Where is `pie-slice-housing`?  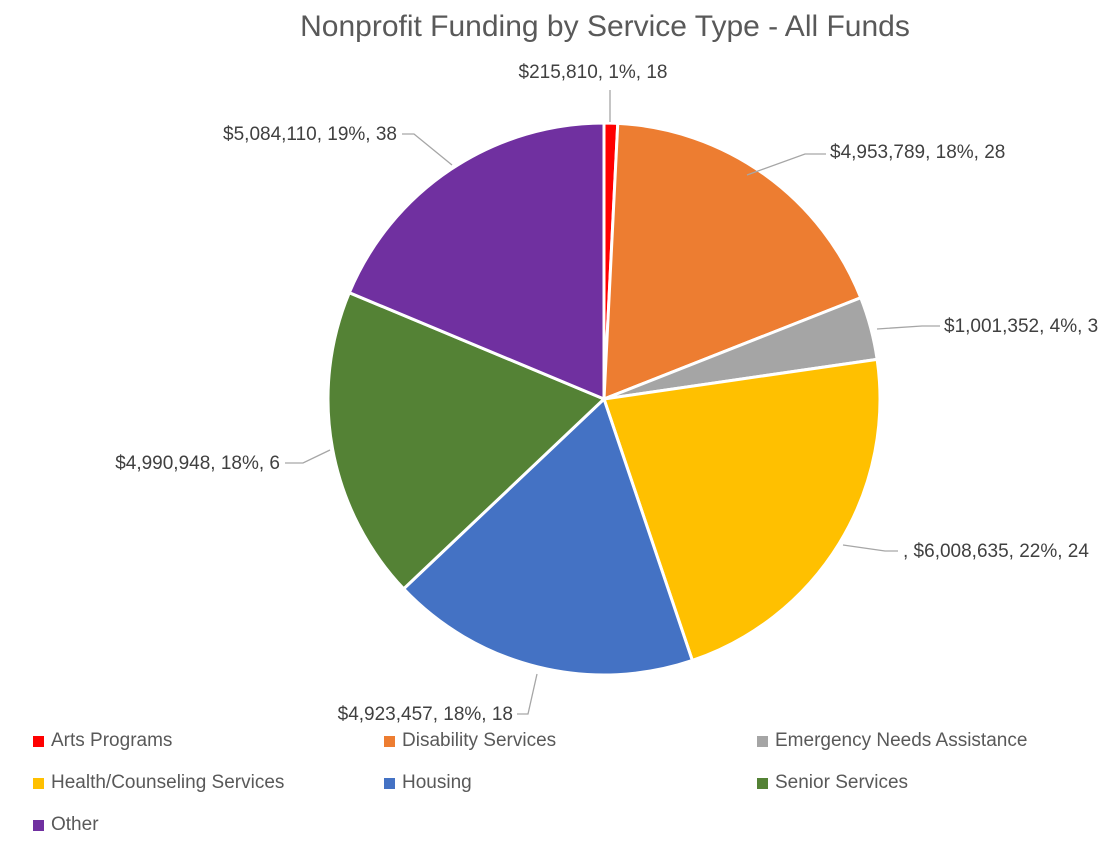 pie-slice-housing is located at coordinates (548, 536).